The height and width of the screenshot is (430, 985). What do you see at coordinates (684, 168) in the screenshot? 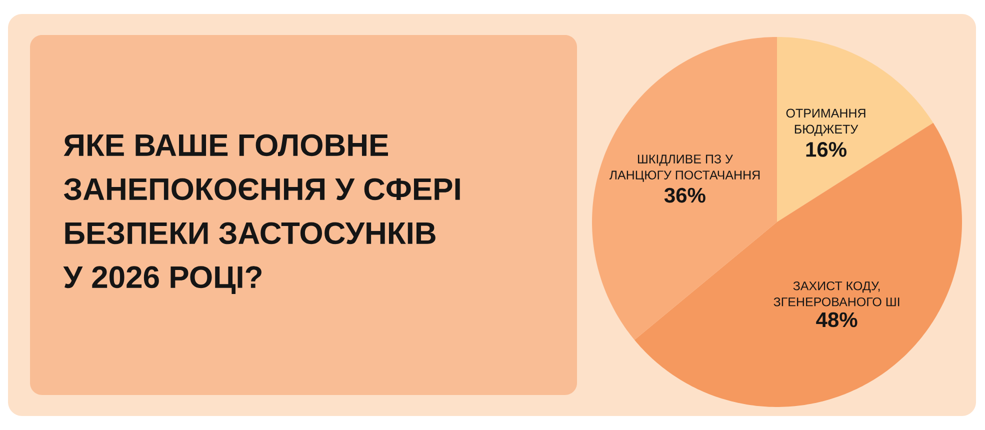
I see `slice-label: ШКІДЛИВЕ ПЗ У ЛАНЦЮГУ ПОСТАЧАННЯ` at bounding box center [684, 168].